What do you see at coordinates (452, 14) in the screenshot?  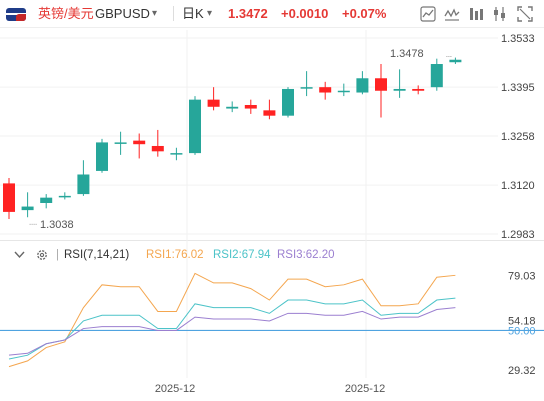 I see `indicator-icon` at bounding box center [452, 14].